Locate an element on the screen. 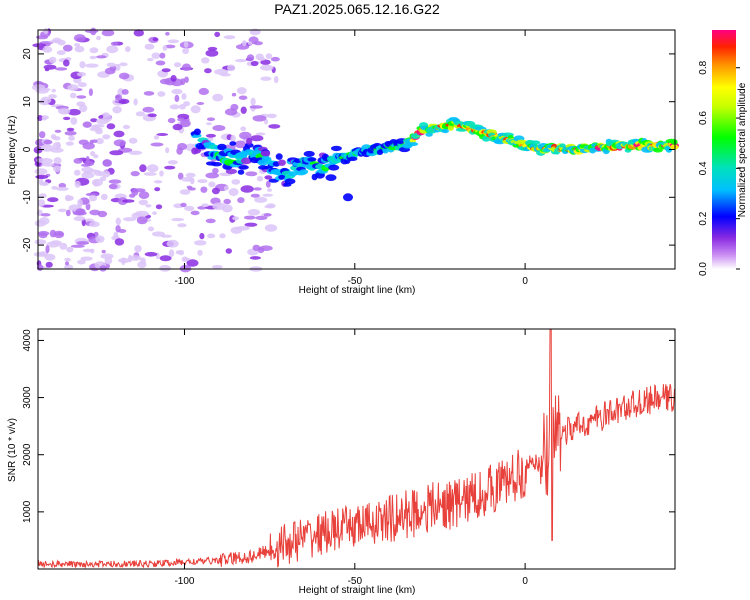 The image size is (750, 600). colorbar-label: Normalized spectral amplitude is located at coordinates (742, 149).